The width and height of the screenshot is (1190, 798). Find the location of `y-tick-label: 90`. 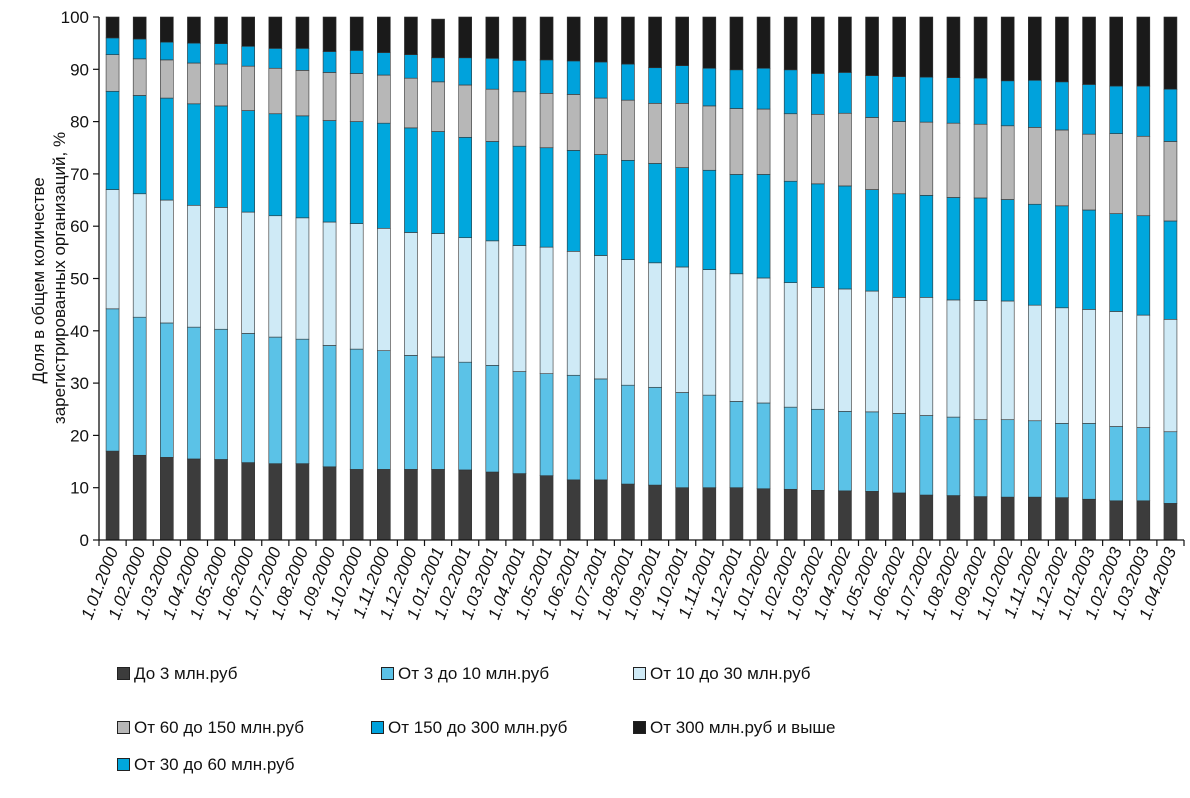

y-tick-label: 90 is located at coordinates (79, 69).